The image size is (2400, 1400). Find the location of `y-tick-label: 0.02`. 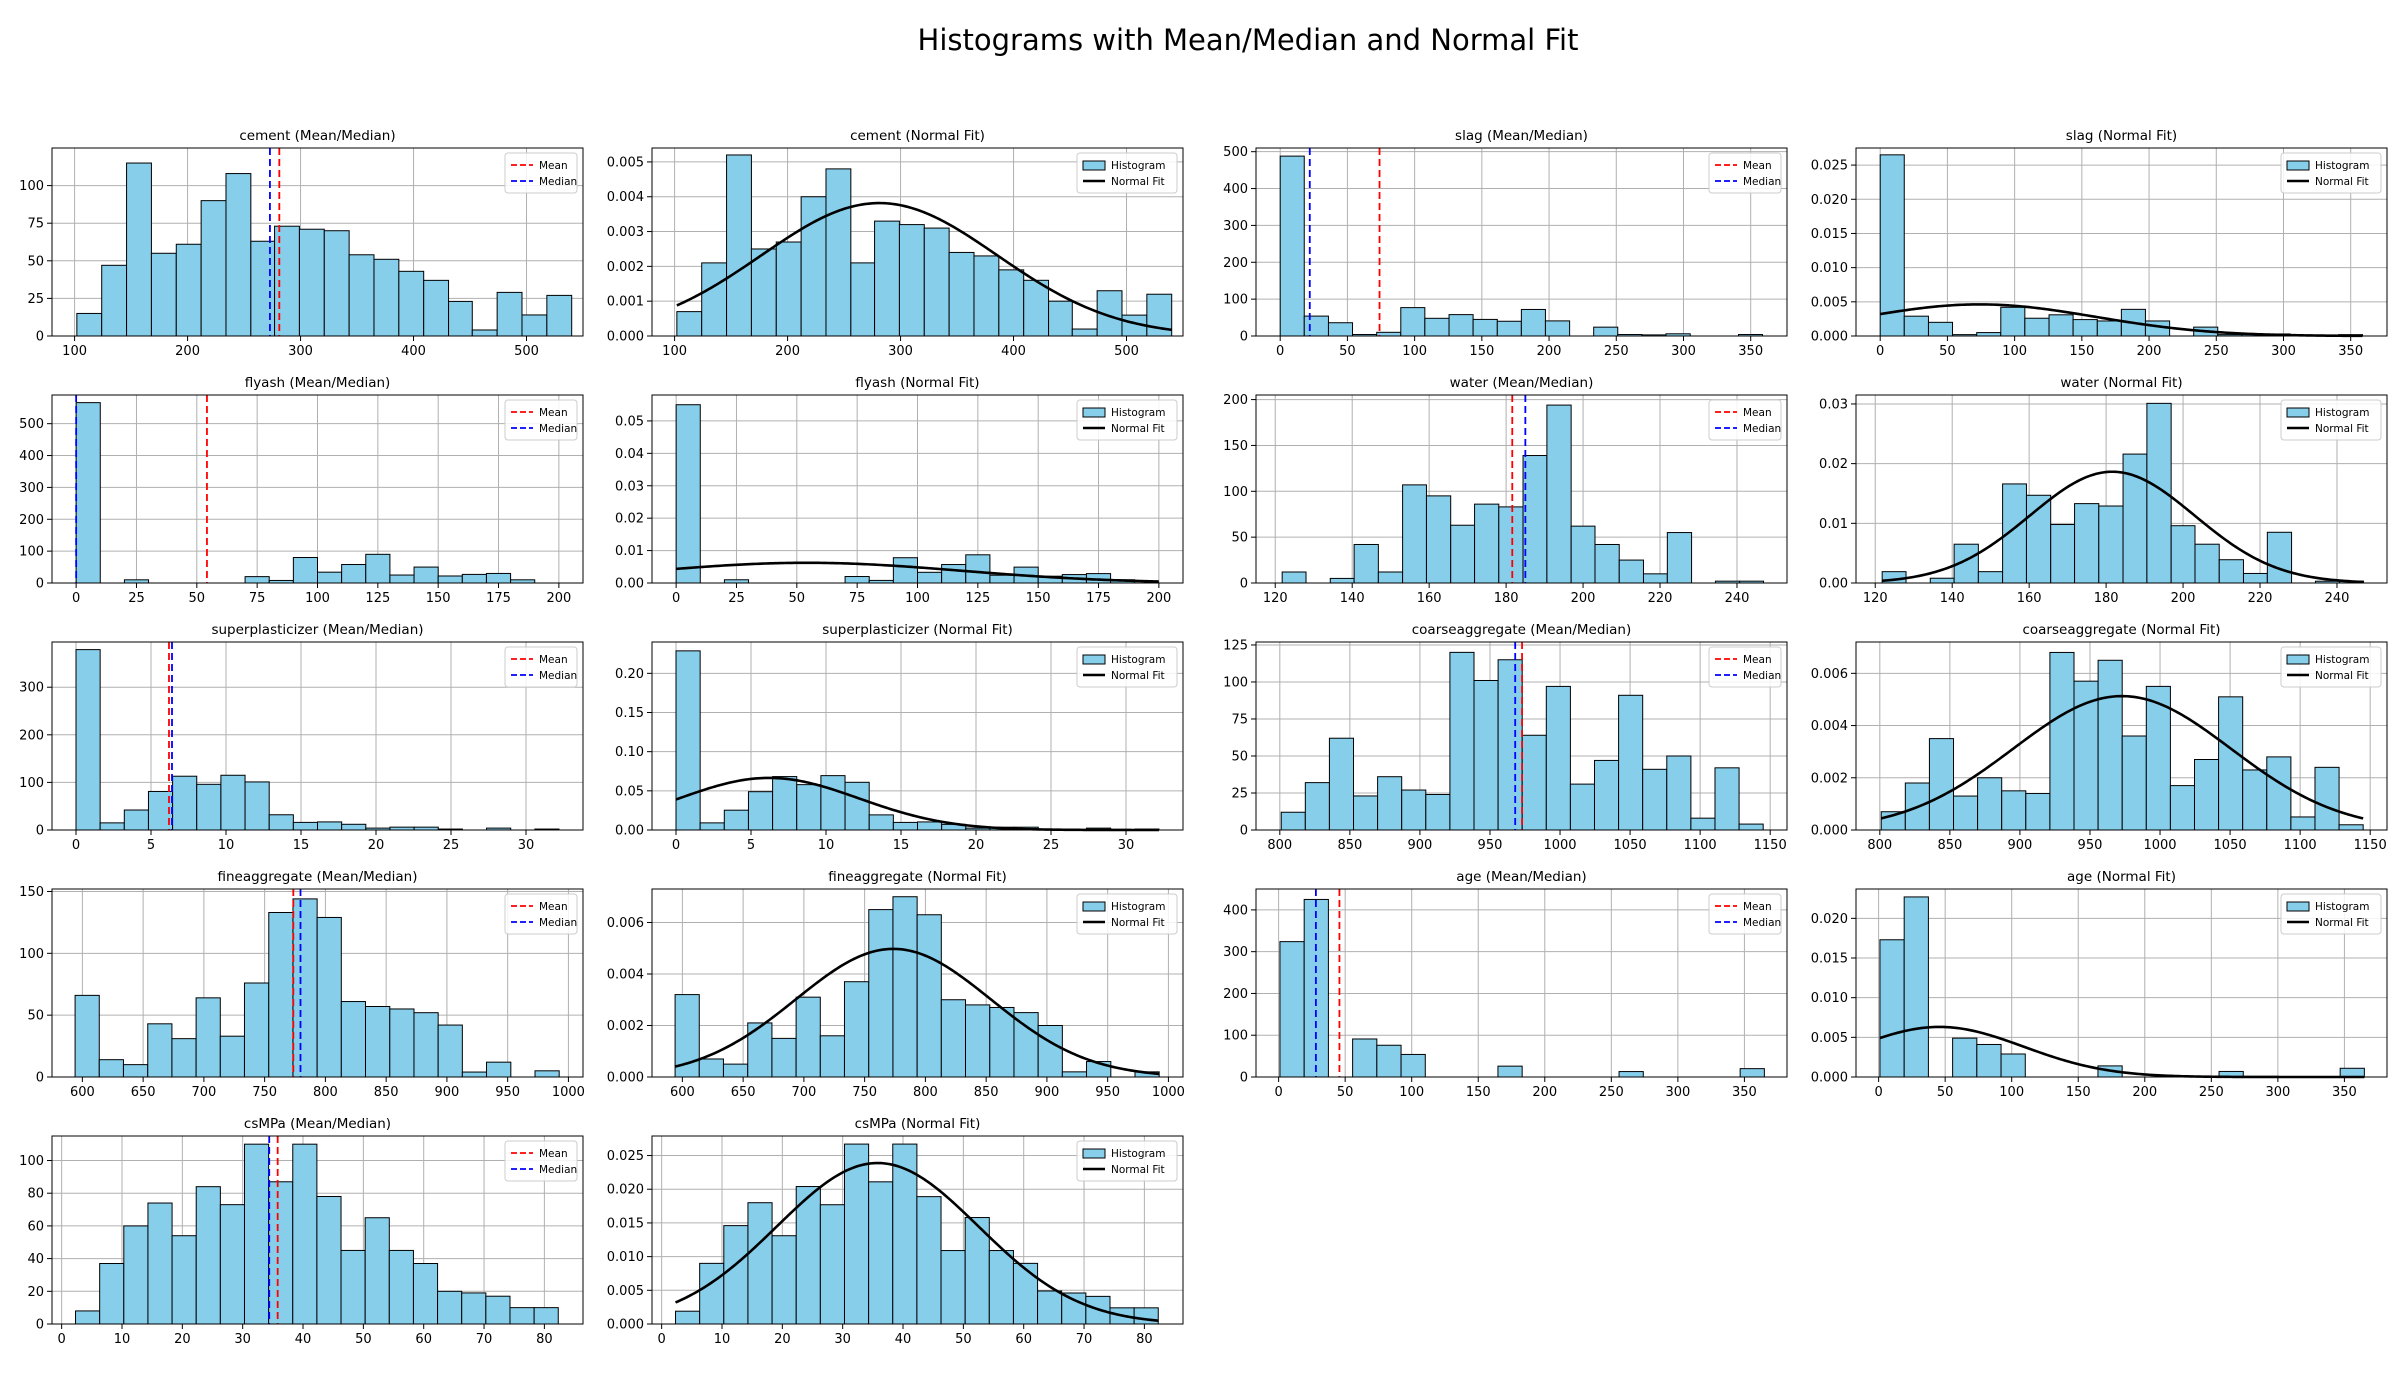

y-tick-label: 0.02 is located at coordinates (1833, 464).